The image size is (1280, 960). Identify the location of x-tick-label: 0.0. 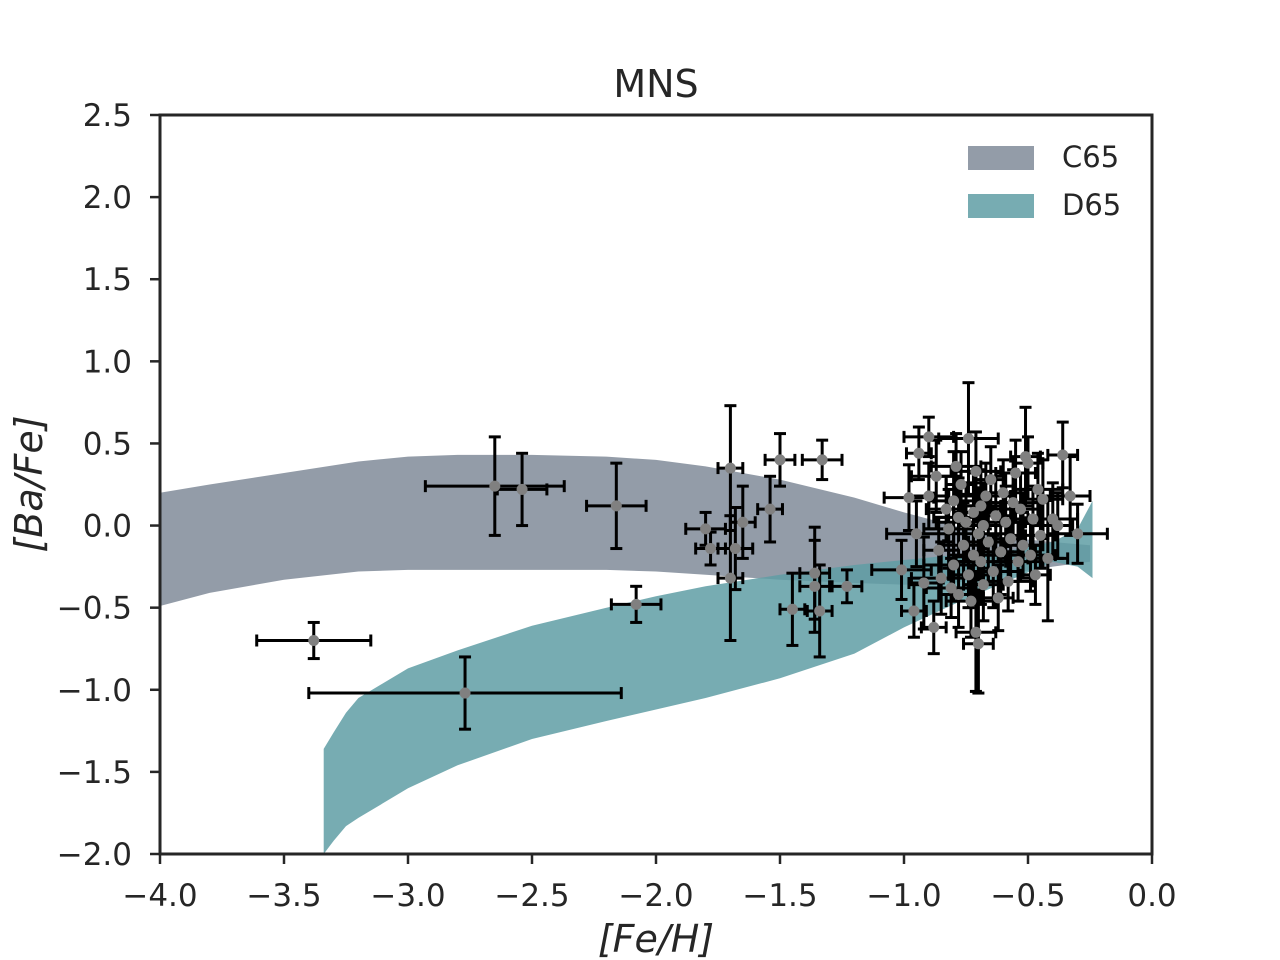
(1151, 896).